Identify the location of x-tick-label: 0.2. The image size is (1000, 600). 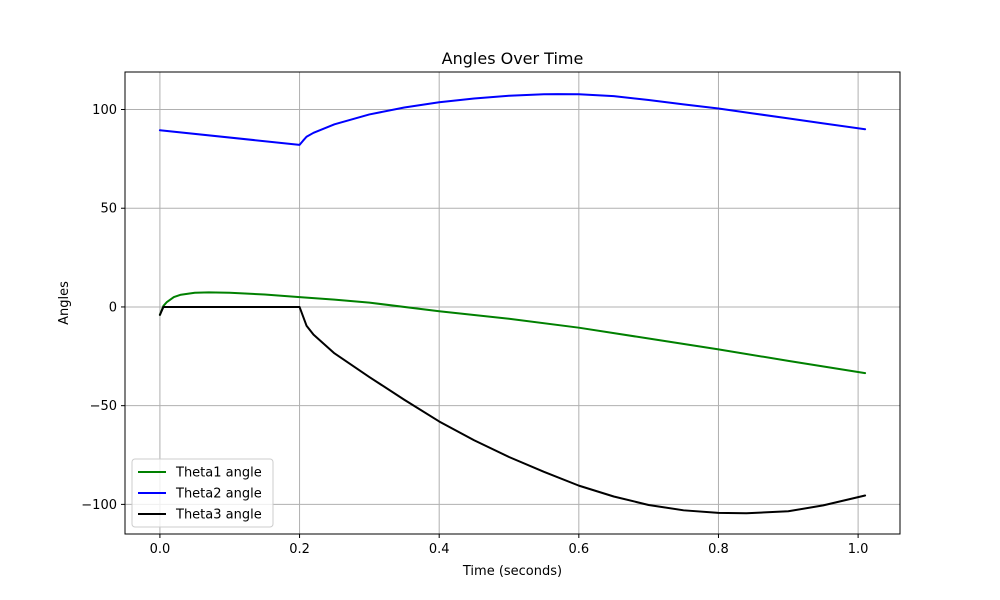
(299, 549).